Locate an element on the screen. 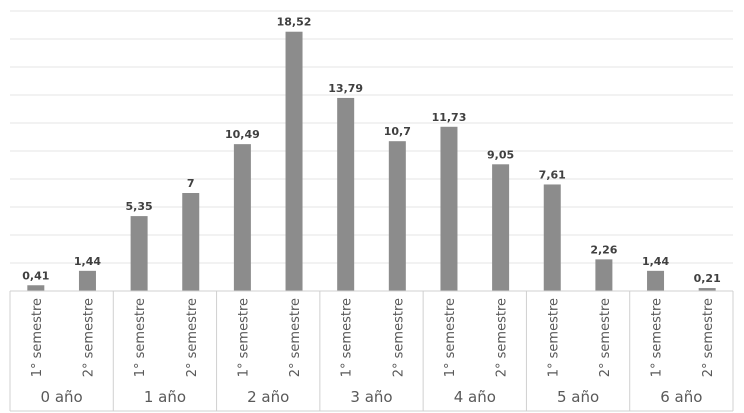 The height and width of the screenshot is (413, 744). group-label: 1 año is located at coordinates (165, 397).